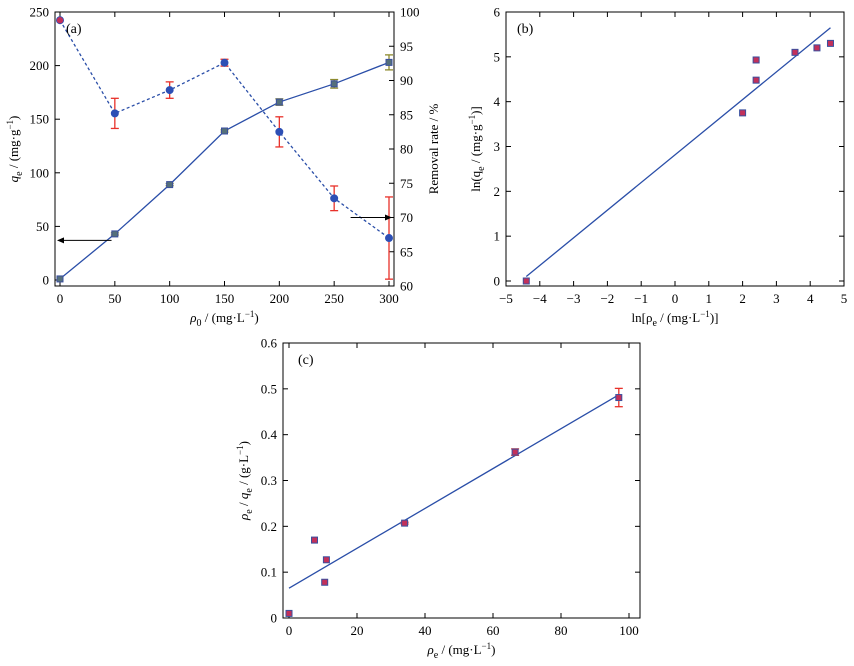 The image size is (854, 666). Describe the element at coordinates (269, 343) in the screenshot. I see `panel-c-ytick-label: 0.6` at that location.